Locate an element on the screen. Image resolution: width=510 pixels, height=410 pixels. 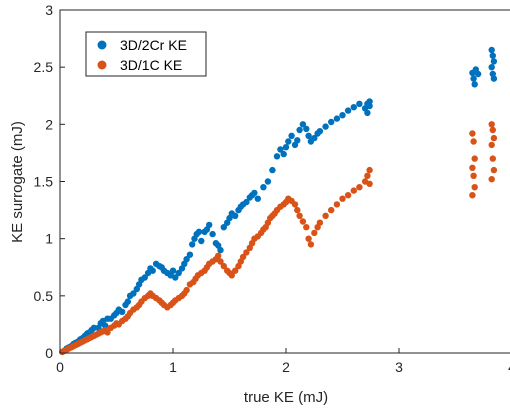
legend-label-3d-2cr: 3D/2Cr KE is located at coordinates (153, 45).